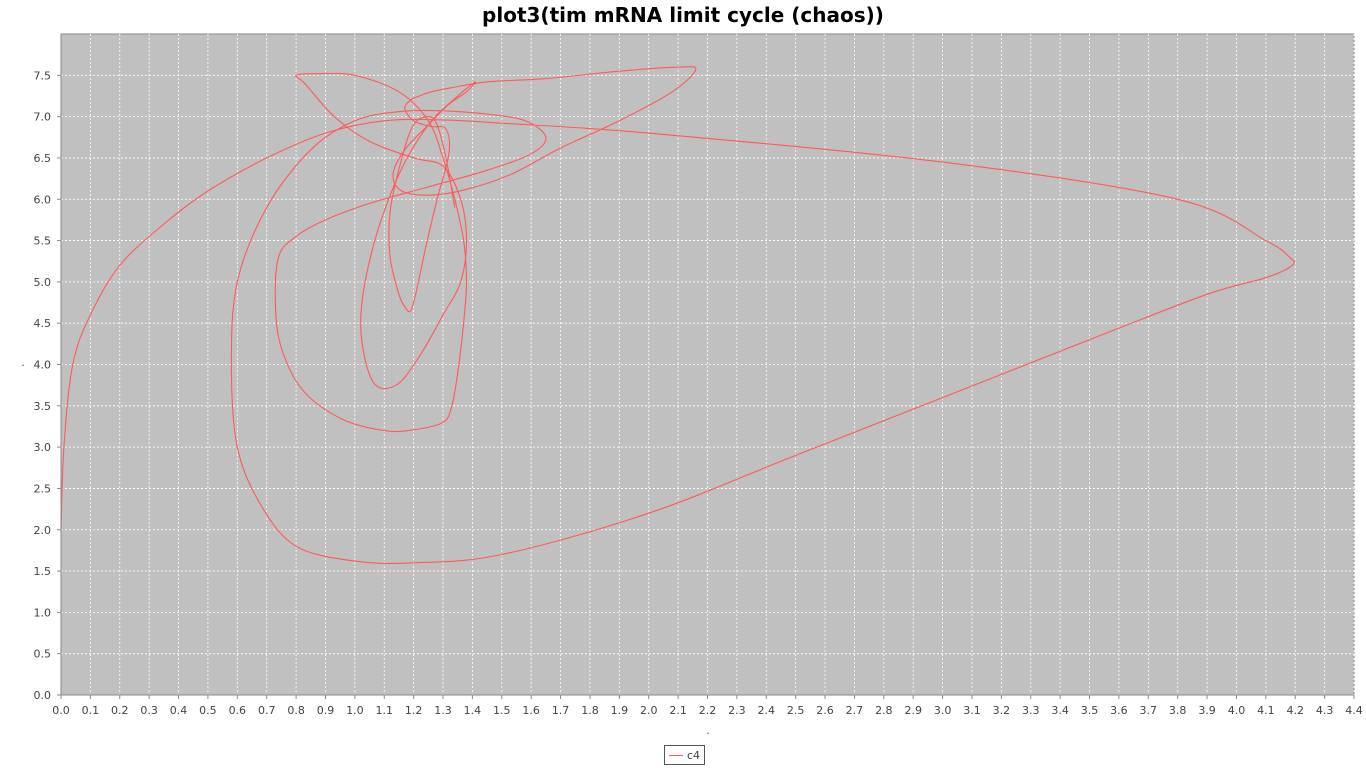 This screenshot has width=1366, height=768. What do you see at coordinates (737, 710) in the screenshot?
I see `x-tick-label: 2.3` at bounding box center [737, 710].